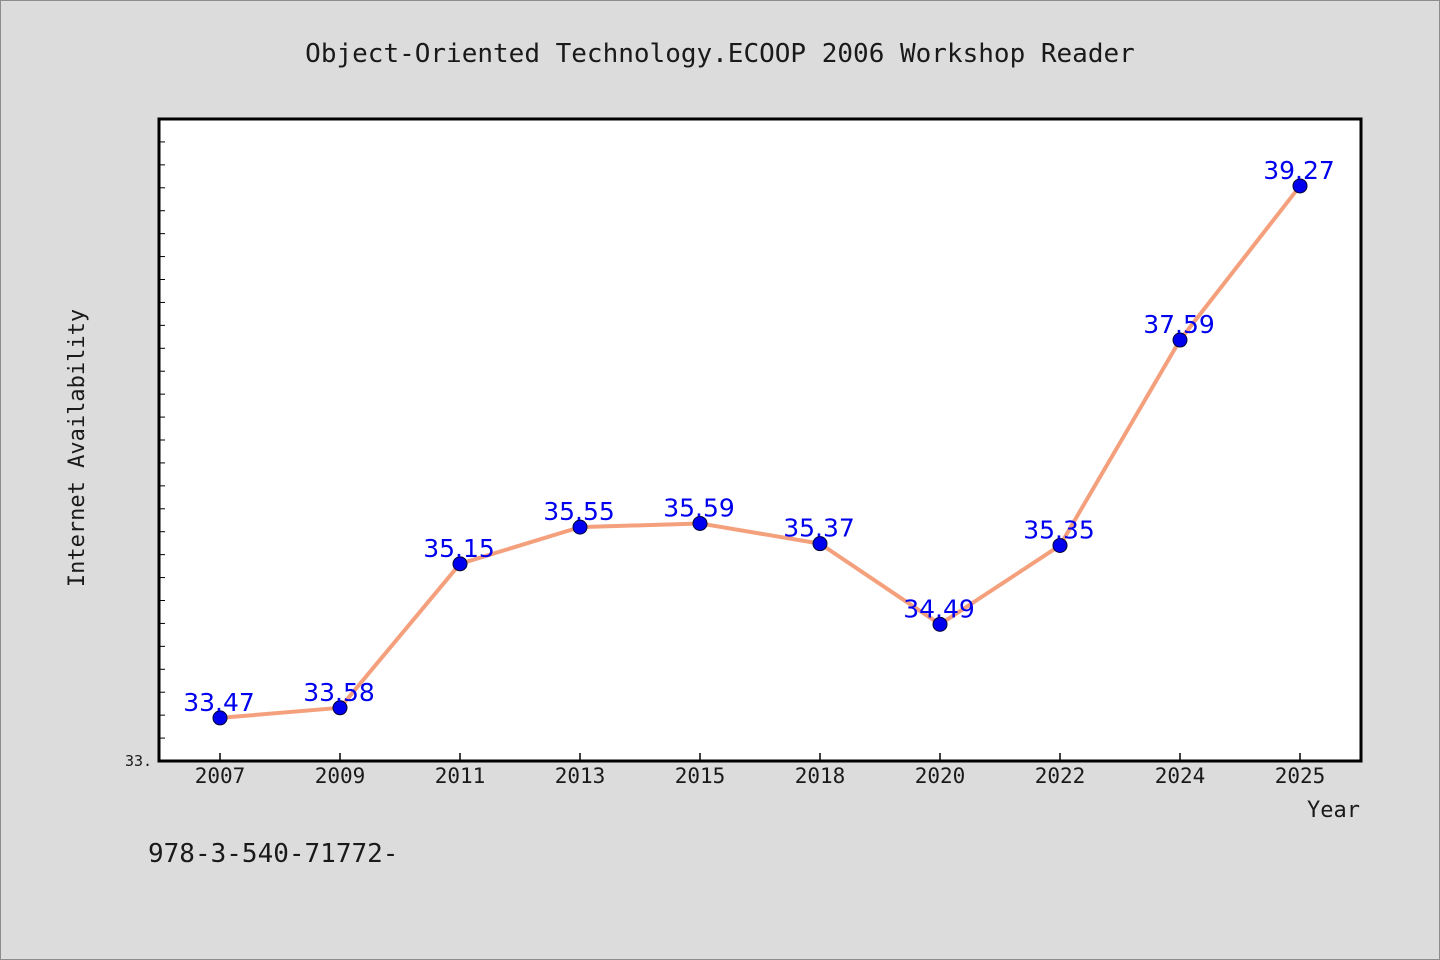  What do you see at coordinates (339, 692) in the screenshot?
I see `data-label: 33.58` at bounding box center [339, 692].